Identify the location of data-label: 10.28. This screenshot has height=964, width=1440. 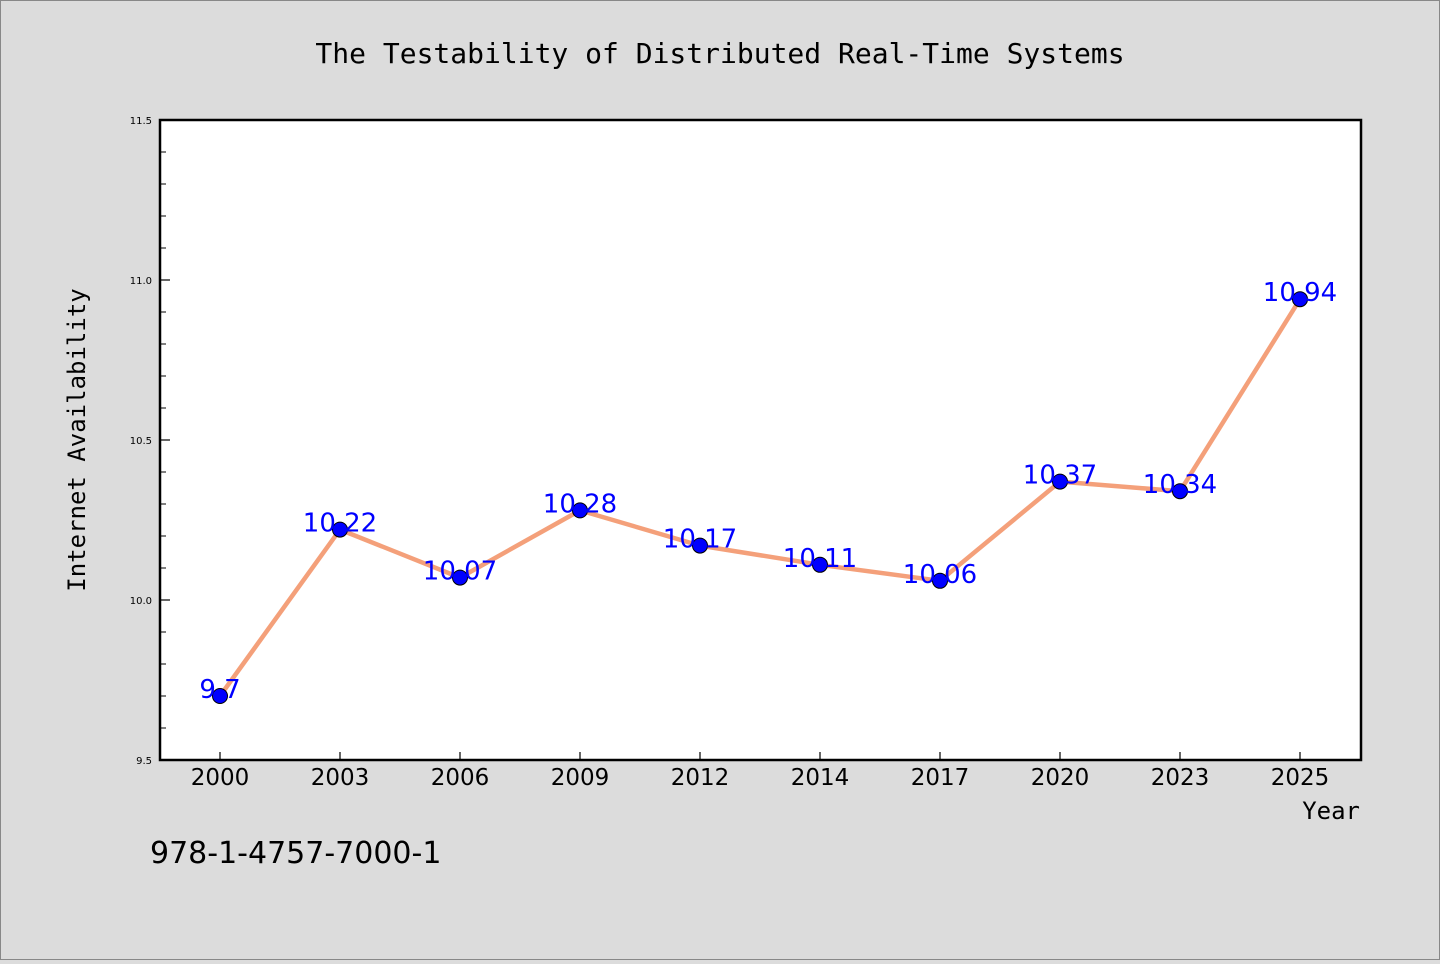
(580, 504).